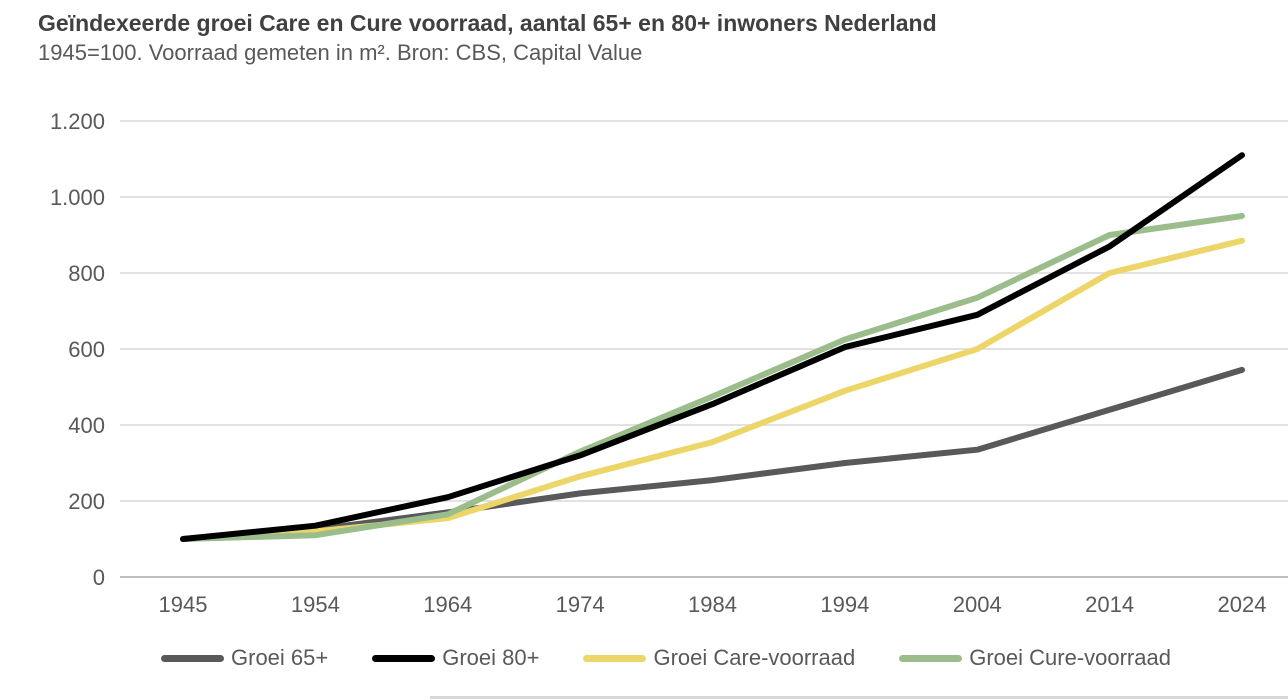 This screenshot has width=1288, height=700. Describe the element at coordinates (1242, 604) in the screenshot. I see `x-axis-label: 2024` at that location.